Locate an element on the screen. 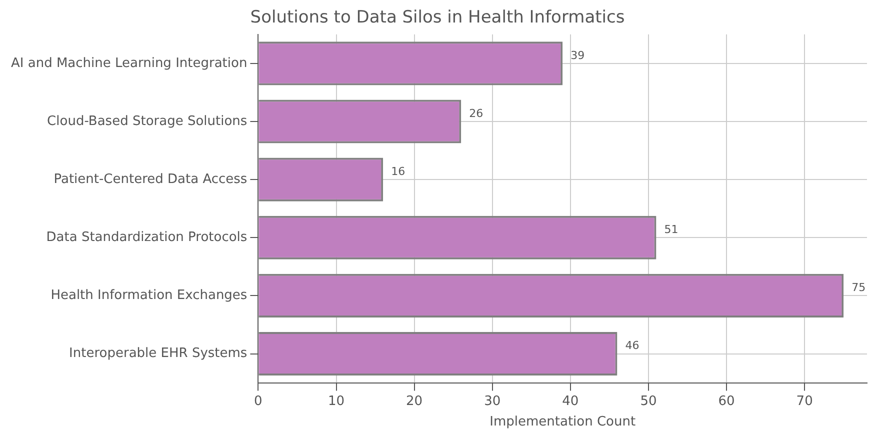  data-label: 39 is located at coordinates (577, 55).